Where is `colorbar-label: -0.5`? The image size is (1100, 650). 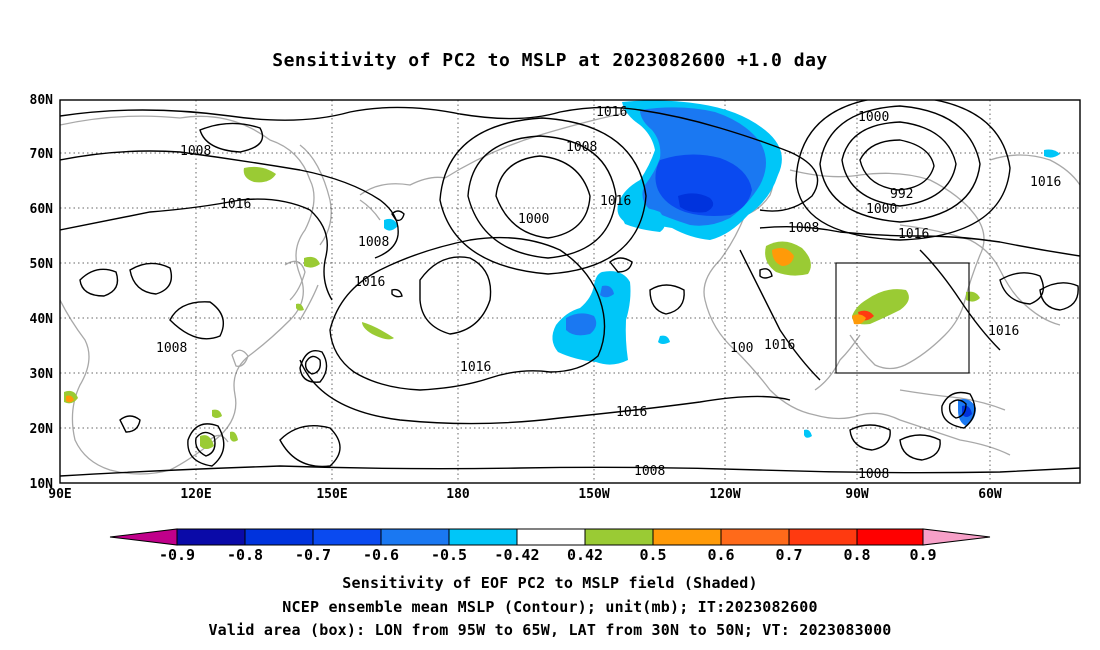
colorbar-label: -0.5 is located at coordinates (449, 555).